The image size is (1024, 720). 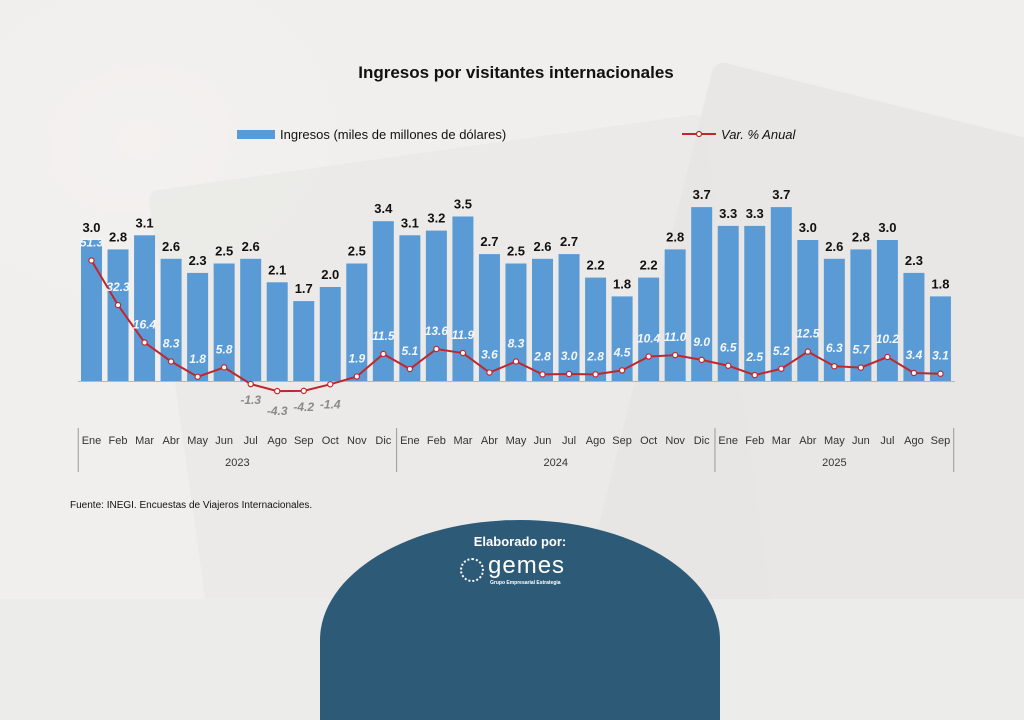 What do you see at coordinates (198, 260) in the screenshot?
I see `bar-value-label: 2.3` at bounding box center [198, 260].